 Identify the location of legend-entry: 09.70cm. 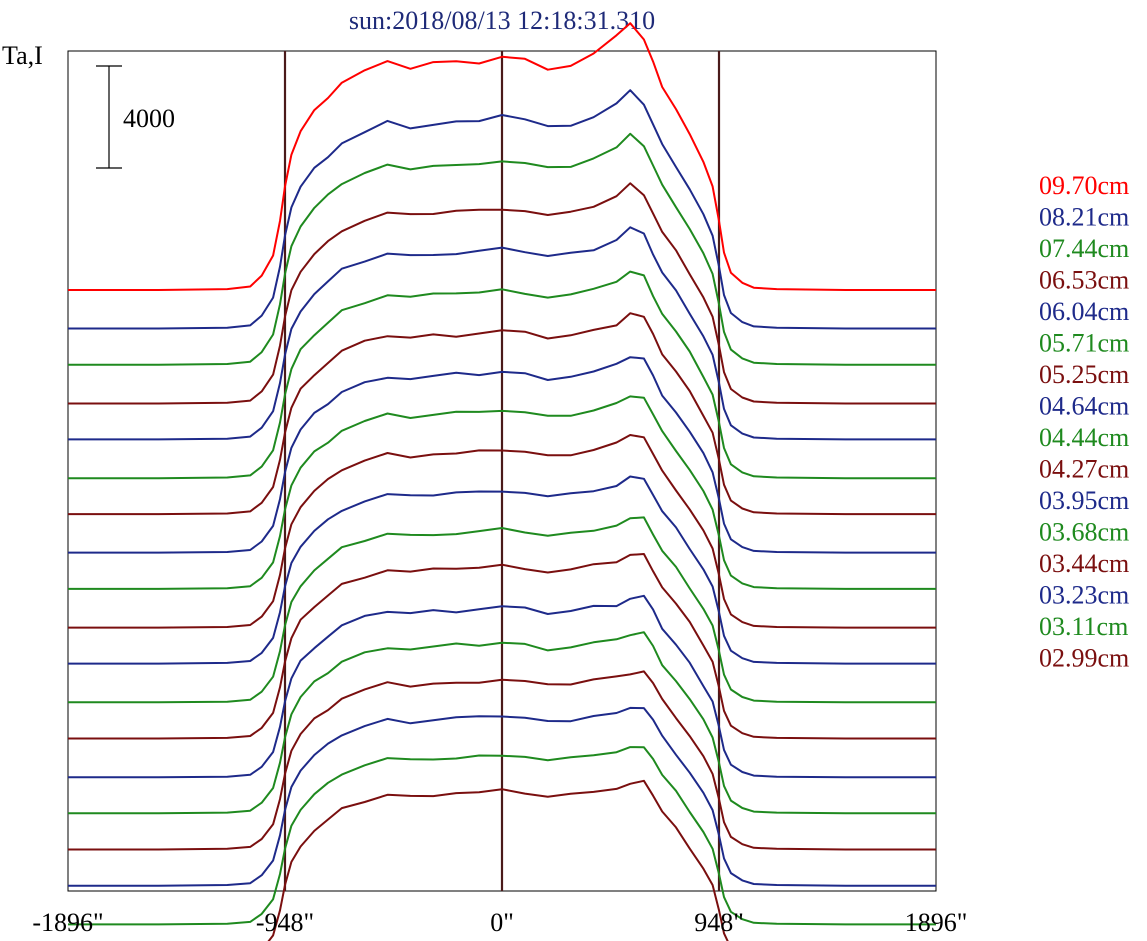
(1084, 185).